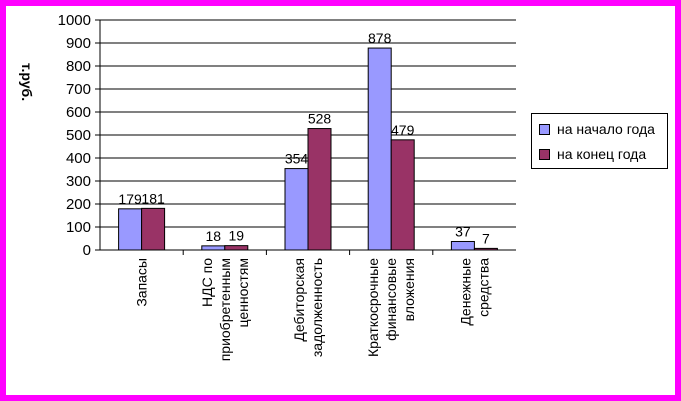 The width and height of the screenshot is (681, 401). What do you see at coordinates (130, 199) in the screenshot?
I see `data-label: 179` at bounding box center [130, 199].